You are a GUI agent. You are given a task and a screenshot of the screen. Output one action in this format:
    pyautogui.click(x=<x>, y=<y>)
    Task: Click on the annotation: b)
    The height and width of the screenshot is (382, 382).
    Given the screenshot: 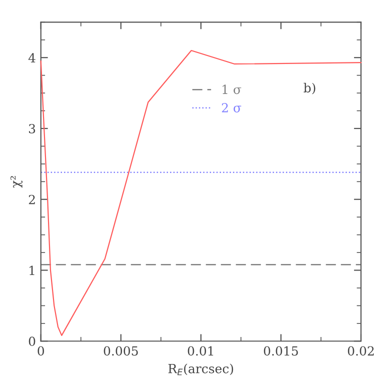 What is the action you would take?
    pyautogui.click(x=310, y=88)
    